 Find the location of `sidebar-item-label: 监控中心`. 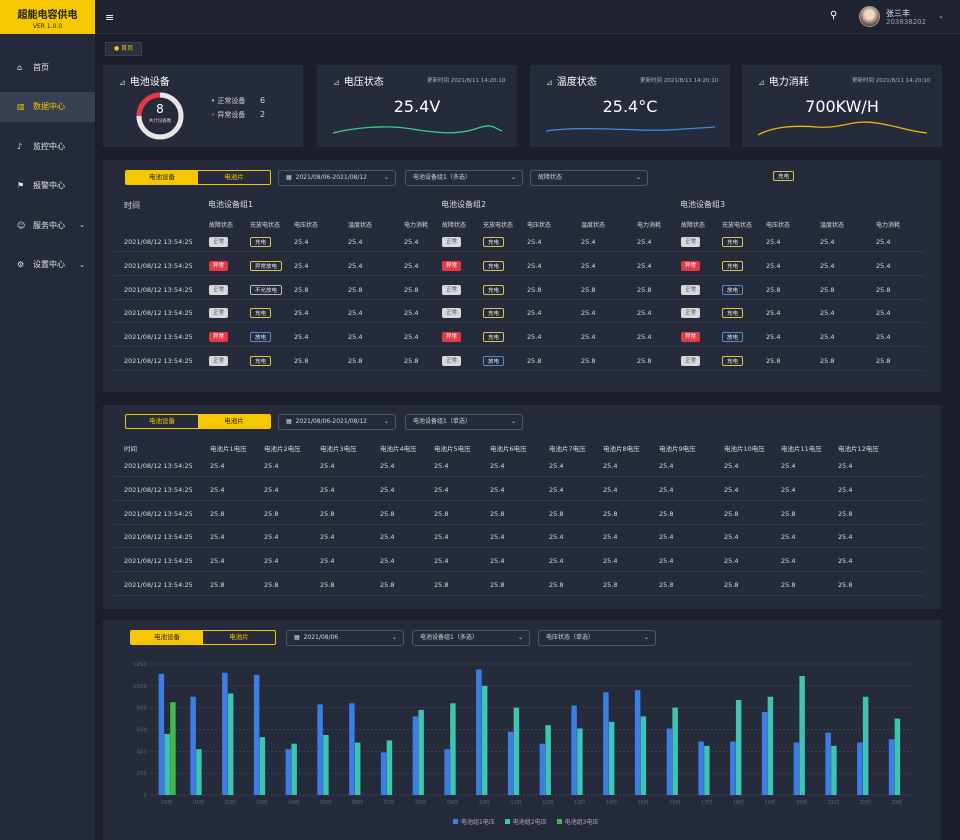

sidebar-item-label: 监控中心 is located at coordinates (49, 146).